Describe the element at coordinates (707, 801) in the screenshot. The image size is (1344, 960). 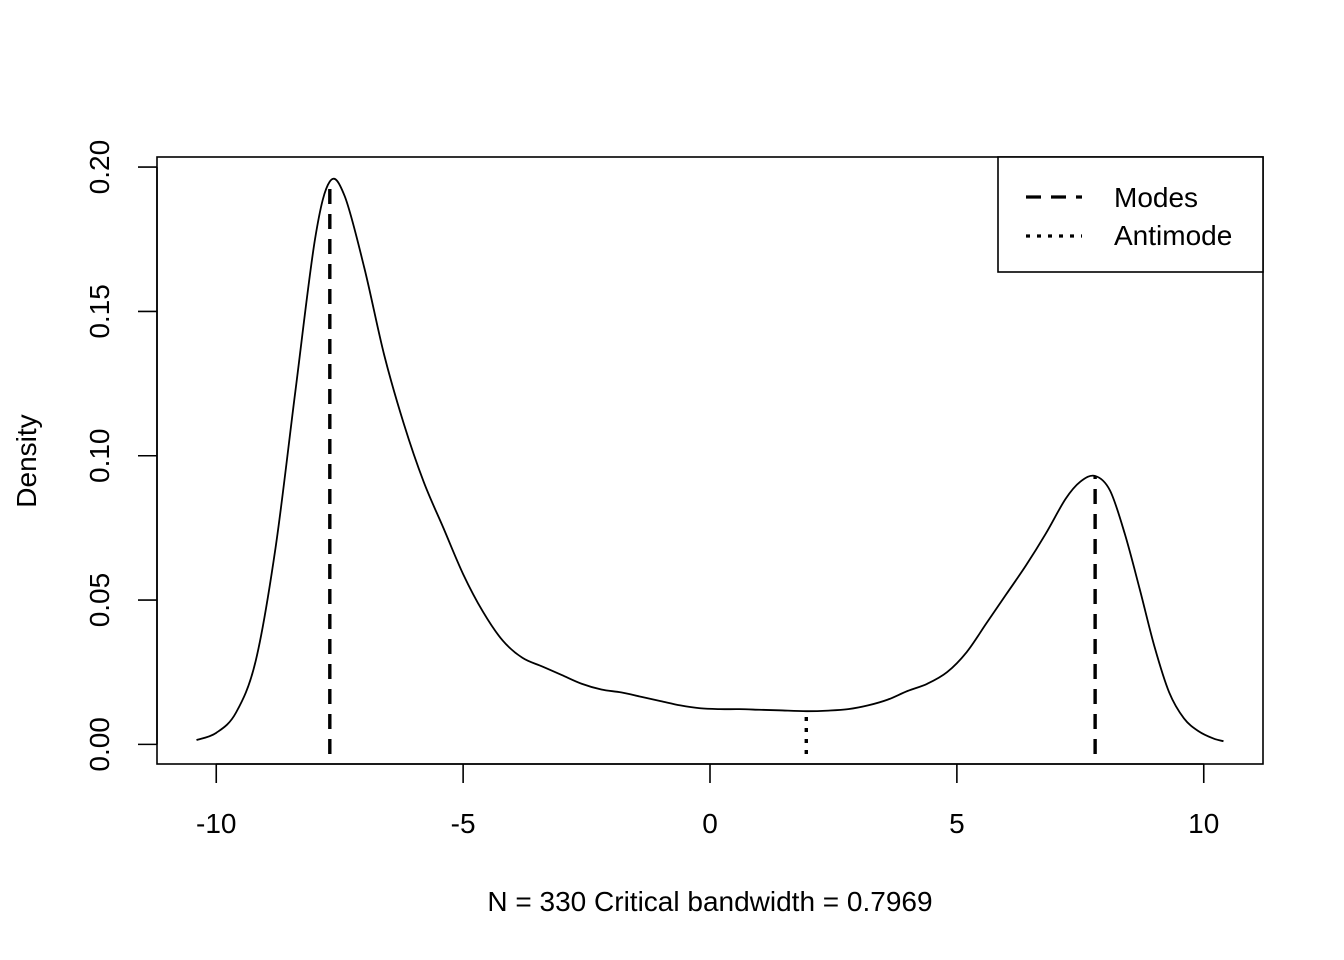
I see `x-axis: -10 -5 0 5 10` at that location.